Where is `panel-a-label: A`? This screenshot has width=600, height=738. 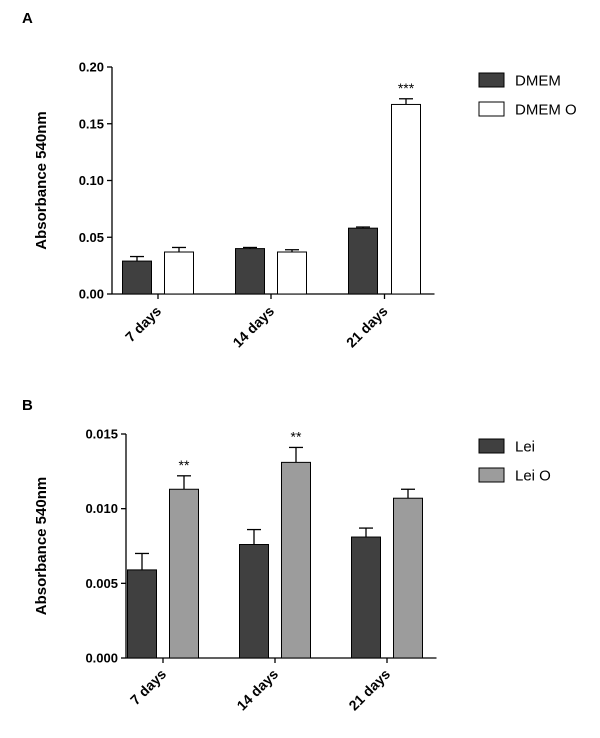 panel-a-label: A is located at coordinates (27, 18).